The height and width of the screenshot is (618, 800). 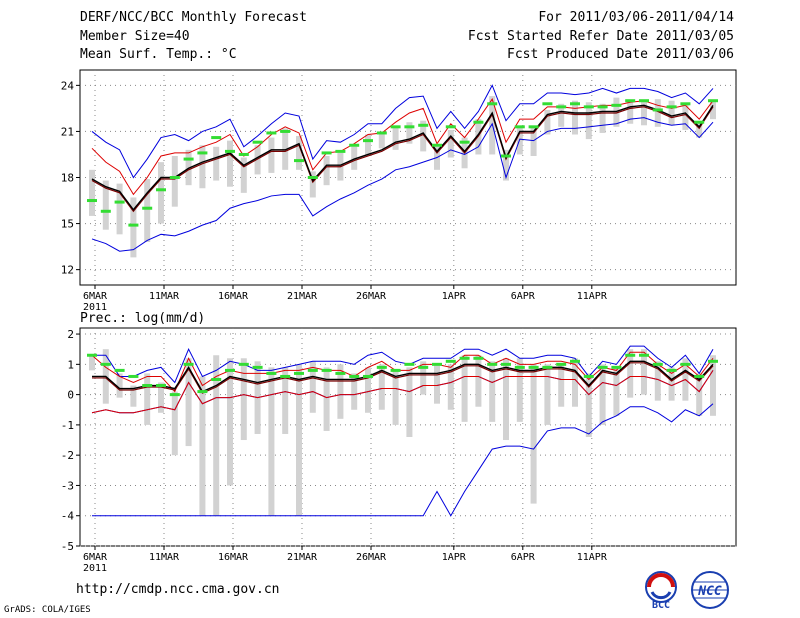 What do you see at coordinates (158, 54) in the screenshot?
I see `variable-label: Mean Surf. Temp.: °C` at bounding box center [158, 54].